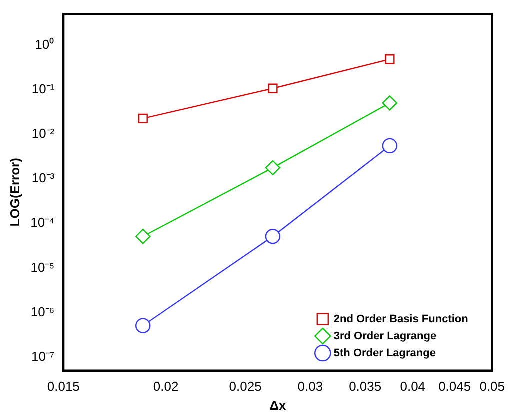 The image size is (508, 416). I want to click on y-tick-label: 10⁻⁴, so click(42, 222).